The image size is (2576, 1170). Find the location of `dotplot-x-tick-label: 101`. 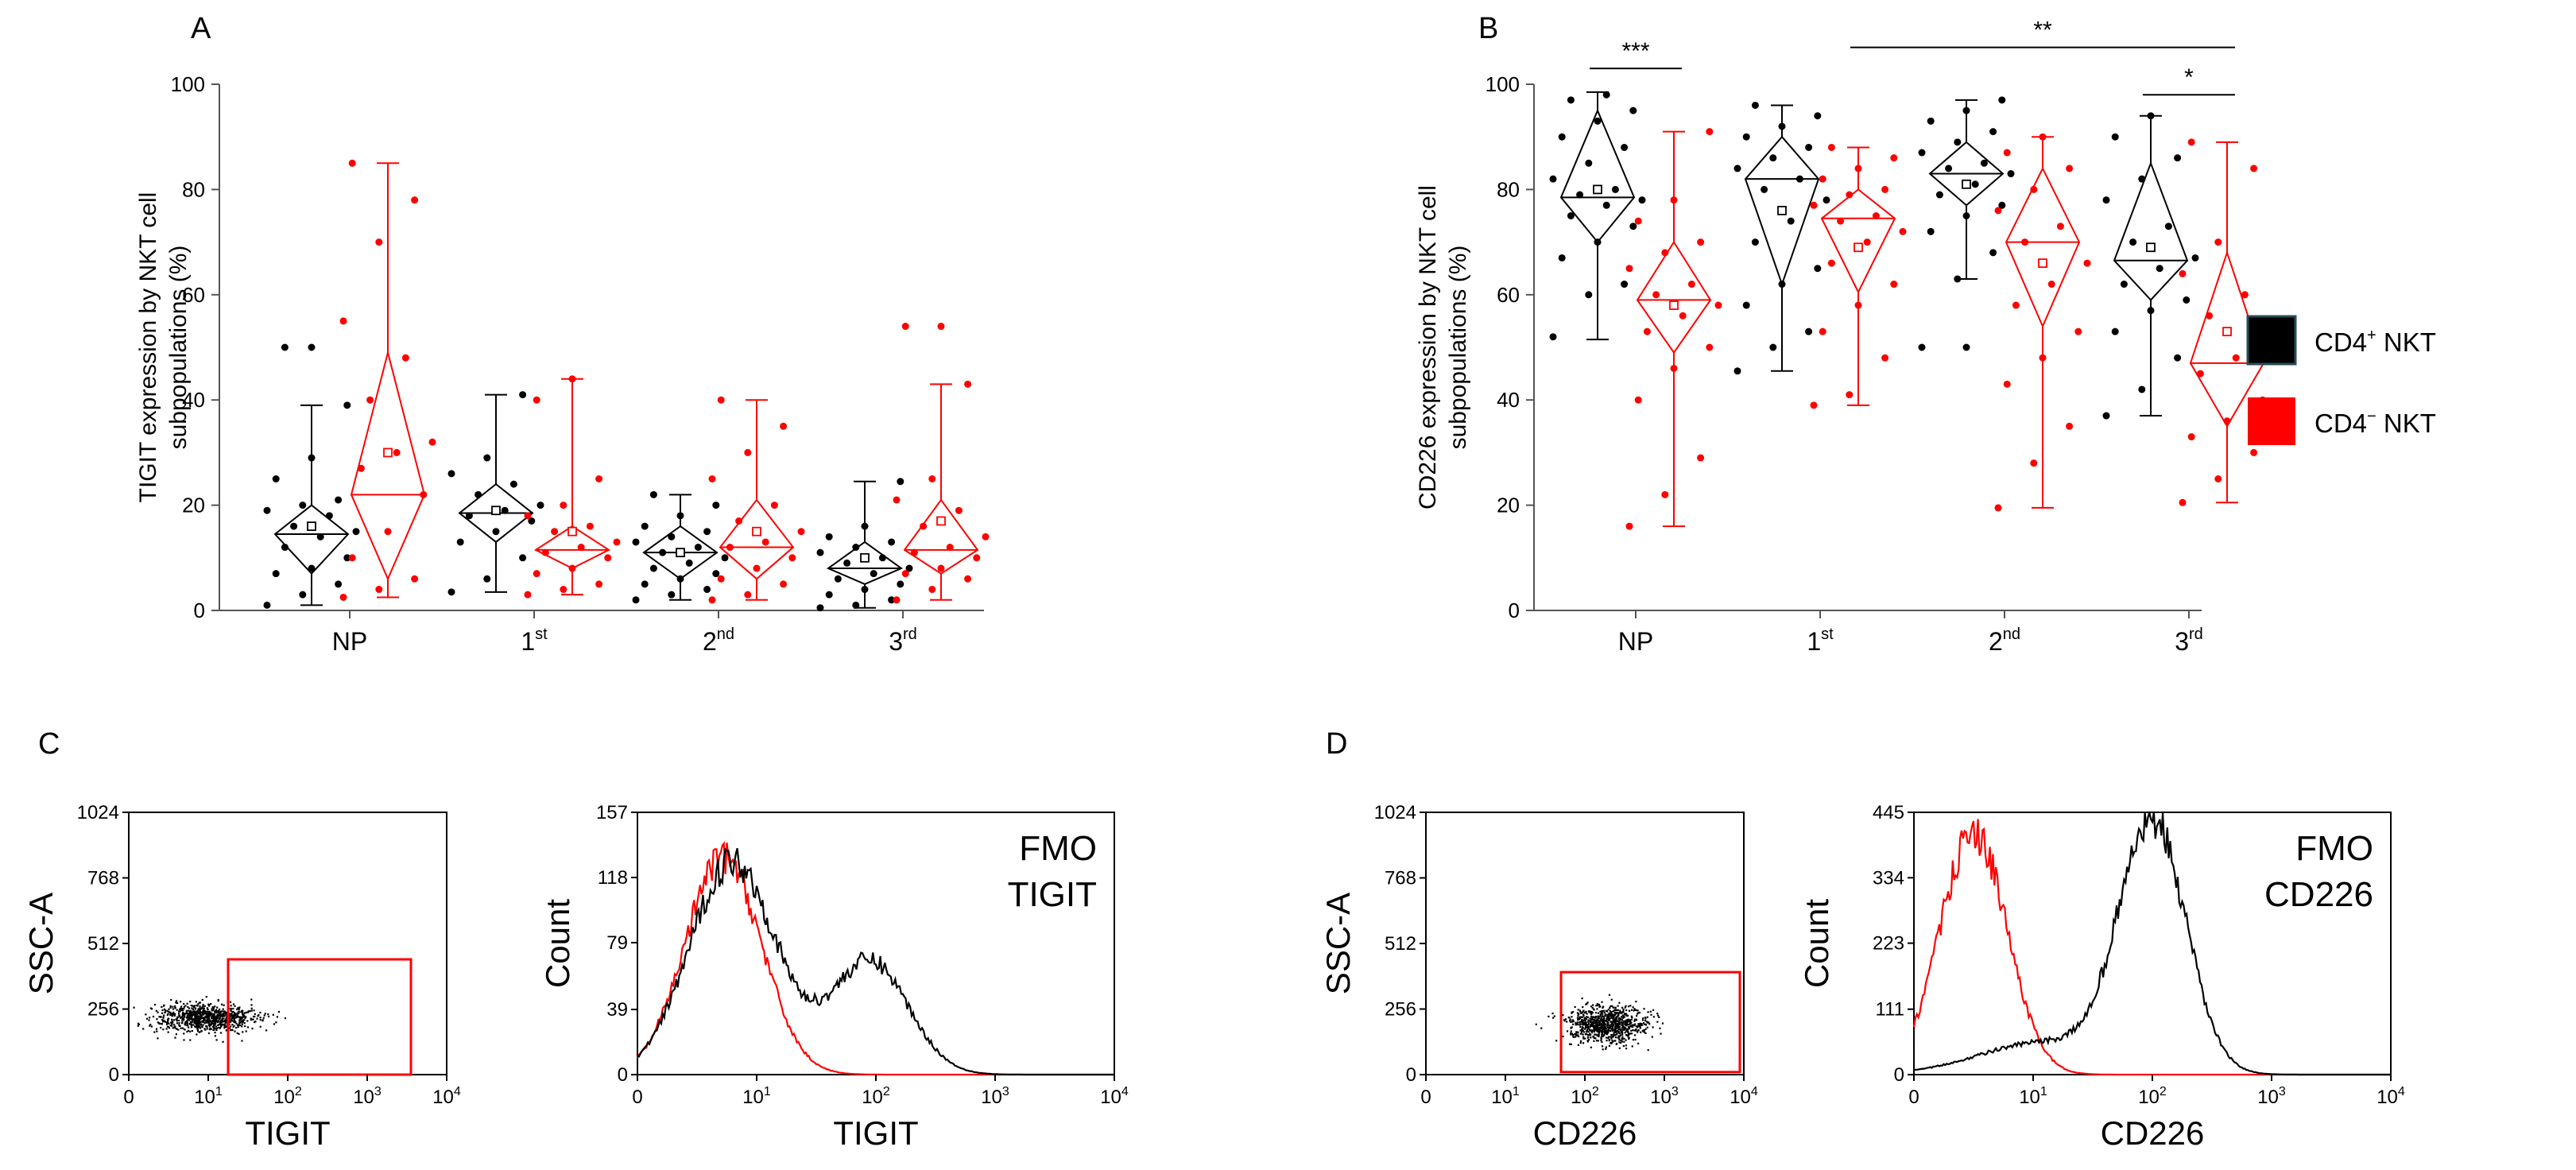

dotplot-x-tick-label: 101 is located at coordinates (208, 1096).